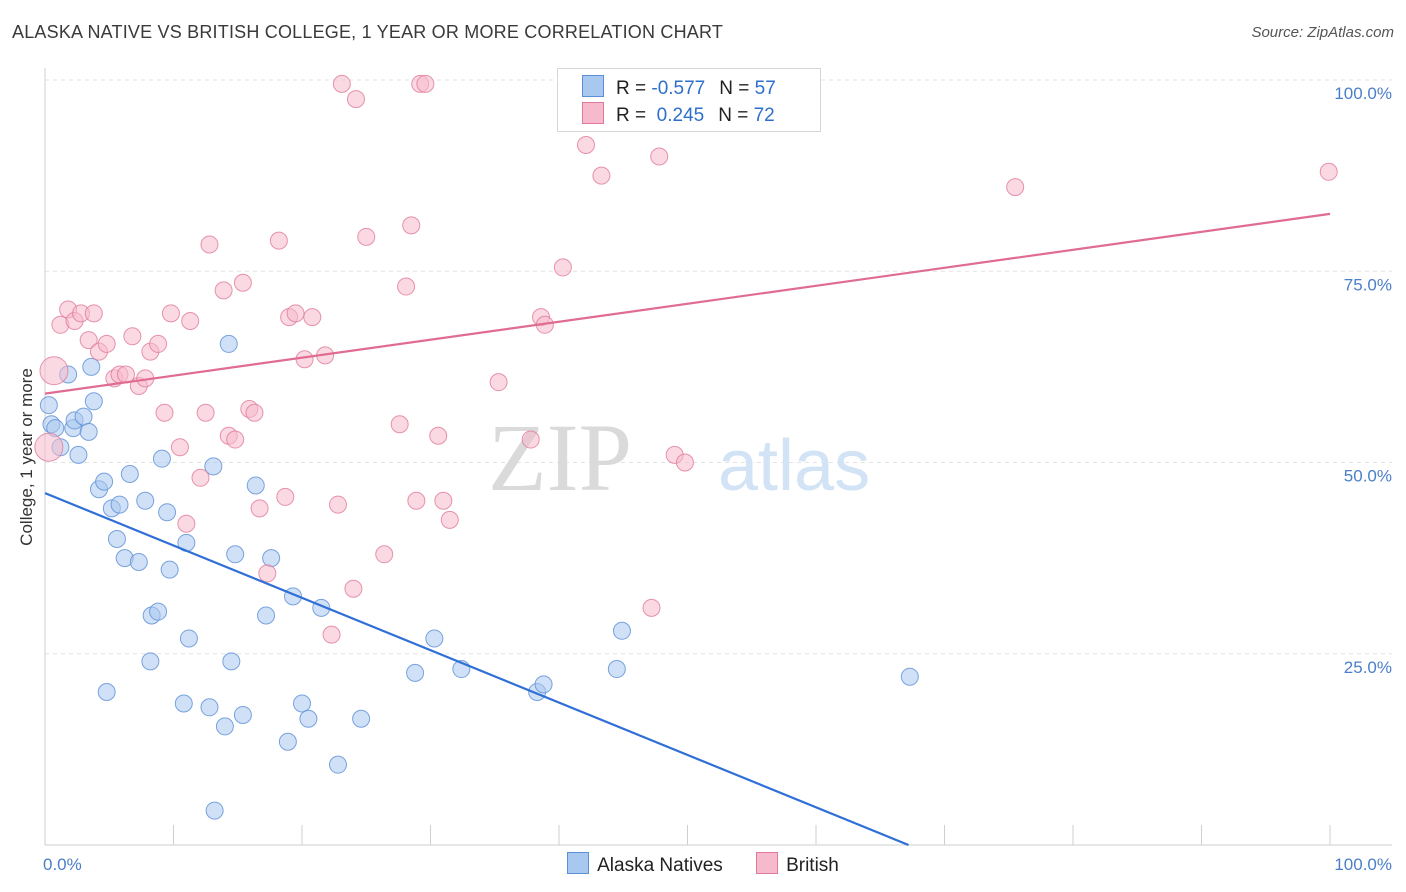  Describe the element at coordinates (578, 863) in the screenshot. I see `legend-swatch-alaska-natives` at that location.